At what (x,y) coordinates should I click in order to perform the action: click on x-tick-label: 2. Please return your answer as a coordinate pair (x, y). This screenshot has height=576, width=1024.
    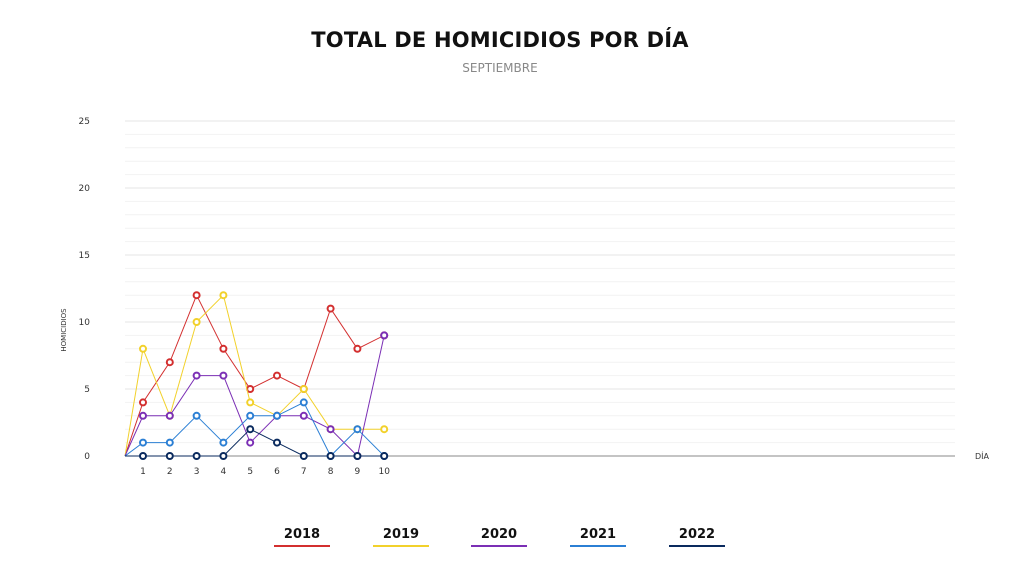
    Looking at the image, I should click on (170, 472).